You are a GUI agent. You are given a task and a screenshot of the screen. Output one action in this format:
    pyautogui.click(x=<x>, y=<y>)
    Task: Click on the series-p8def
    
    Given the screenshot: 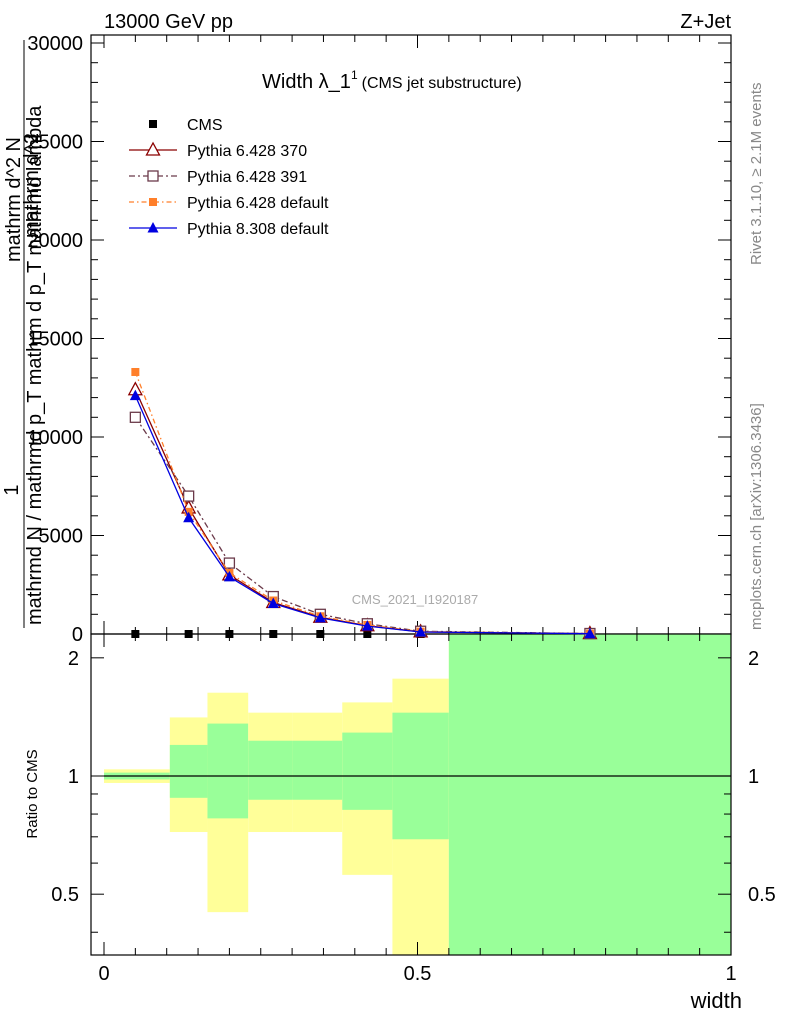 What is the action you would take?
    pyautogui.click(x=362, y=514)
    